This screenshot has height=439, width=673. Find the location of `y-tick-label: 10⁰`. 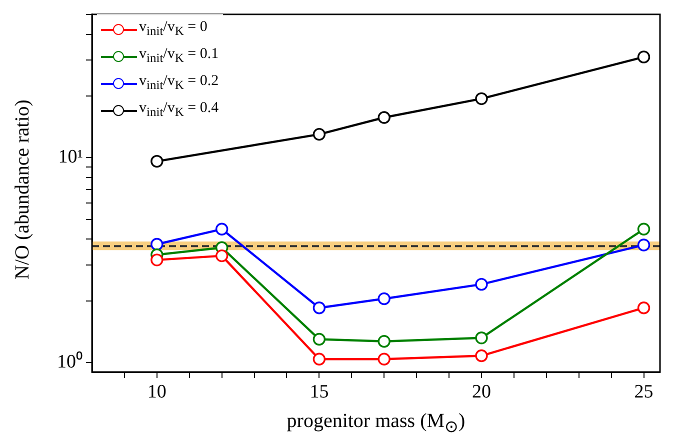

y-tick-label: 10⁰ is located at coordinates (70, 361).